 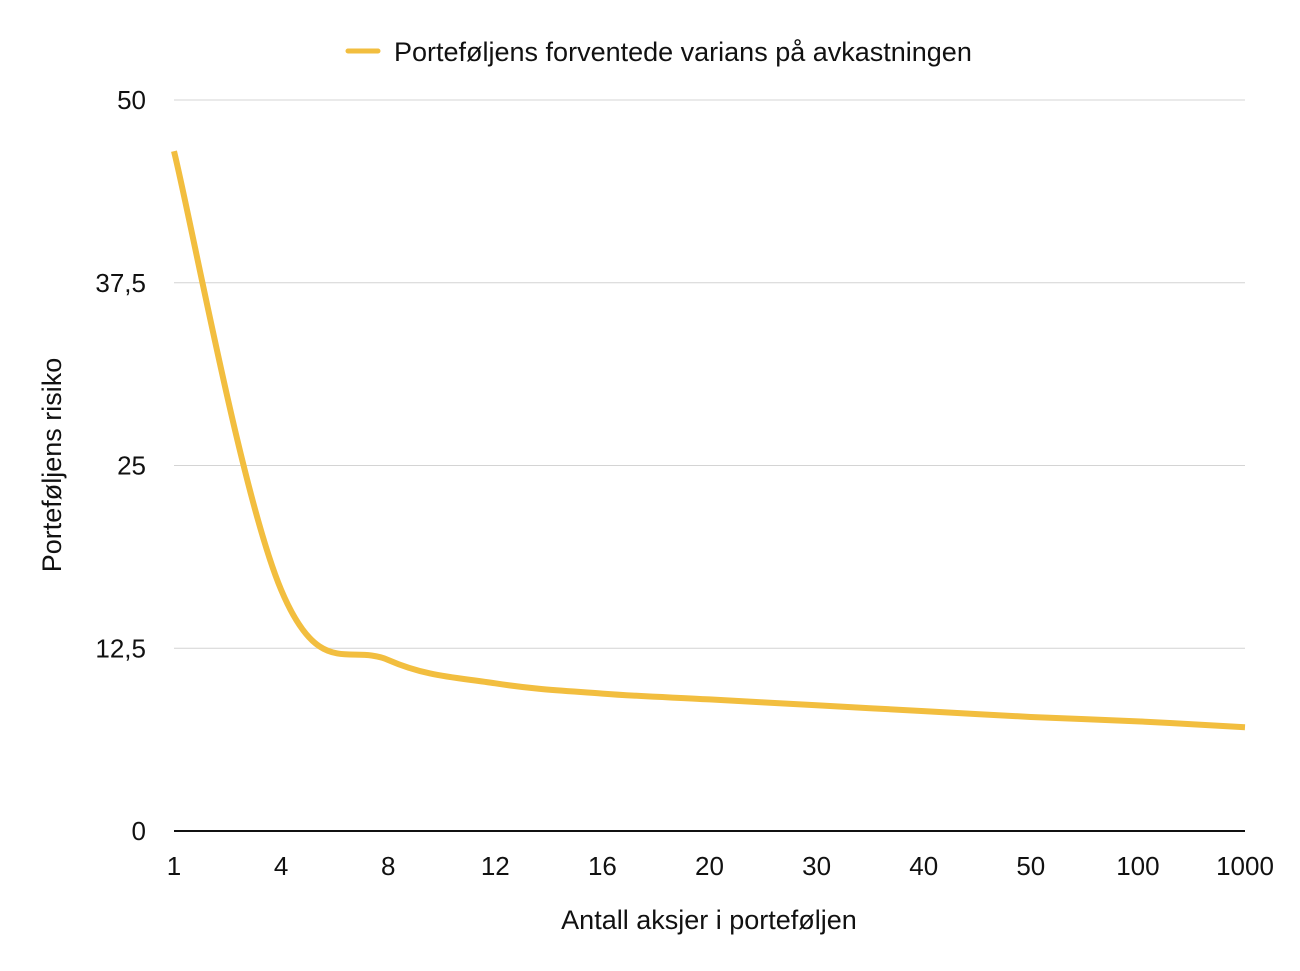 I want to click on x-tick-label: 20, so click(x=709, y=866).